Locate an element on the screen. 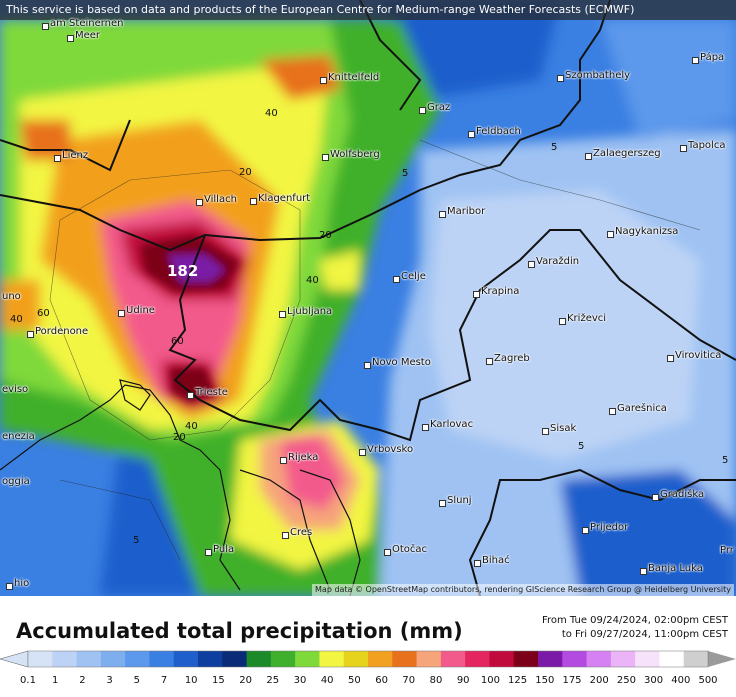 This screenshot has width=736, height=697. city-label: Villach is located at coordinates (220, 199).